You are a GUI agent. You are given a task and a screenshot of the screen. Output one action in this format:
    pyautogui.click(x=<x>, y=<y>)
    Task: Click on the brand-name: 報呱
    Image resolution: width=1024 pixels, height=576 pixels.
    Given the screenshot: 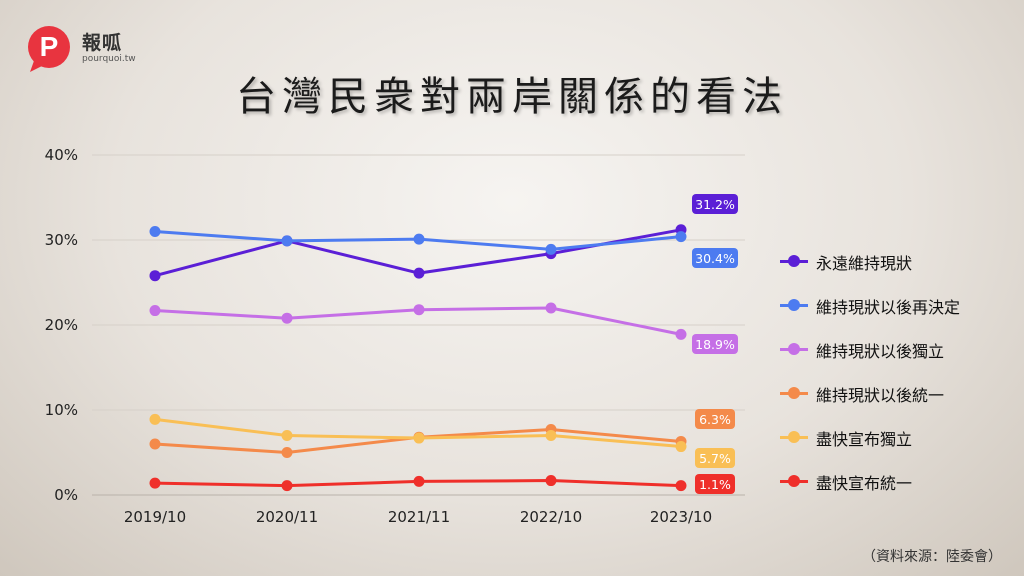 What is the action you would take?
    pyautogui.click(x=102, y=43)
    